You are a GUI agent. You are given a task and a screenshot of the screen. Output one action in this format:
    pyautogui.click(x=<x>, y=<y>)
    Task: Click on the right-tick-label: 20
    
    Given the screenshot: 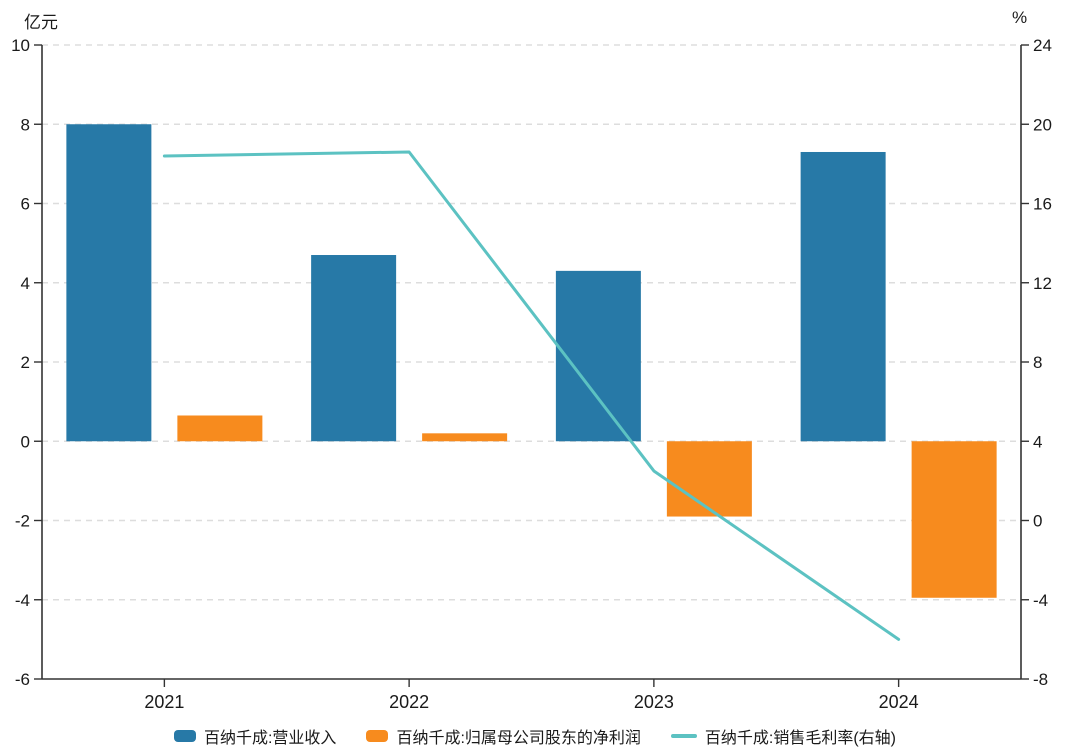 What is the action you would take?
    pyautogui.click(x=1042, y=124)
    